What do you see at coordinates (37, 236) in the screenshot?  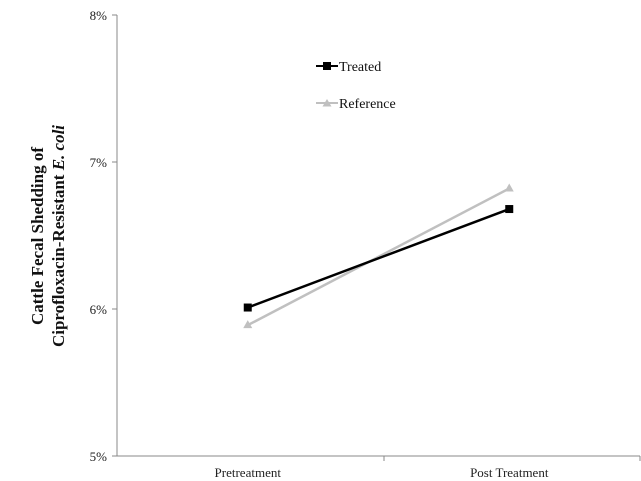 I see `y-axis-title-line1: Cattle Fecal Shedding of` at bounding box center [37, 236].